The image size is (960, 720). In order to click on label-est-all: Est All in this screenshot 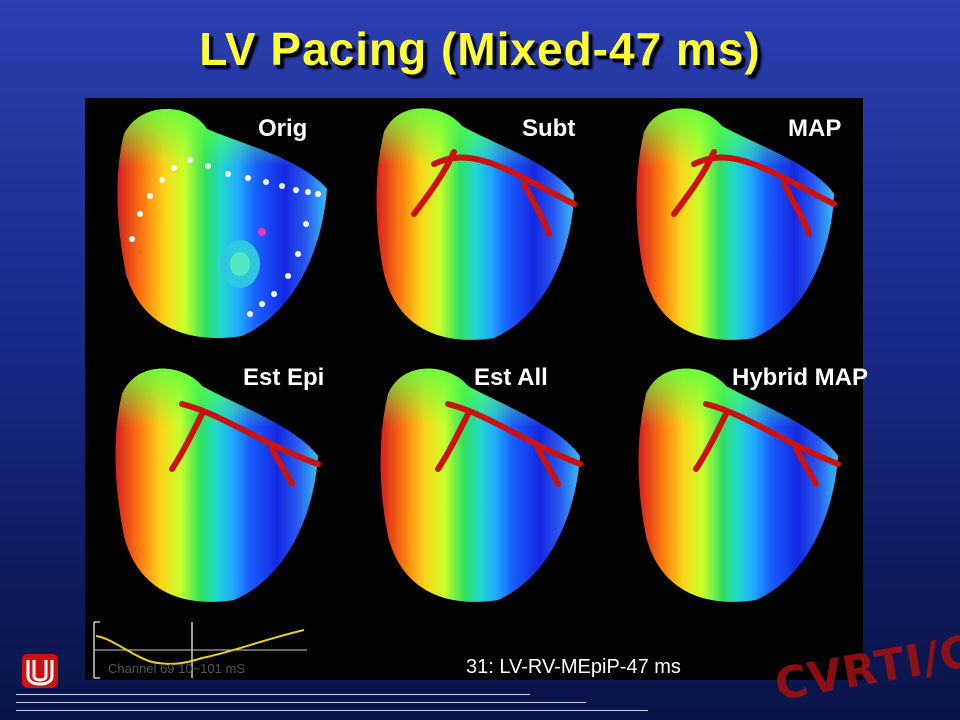, I will do `click(511, 377)`.